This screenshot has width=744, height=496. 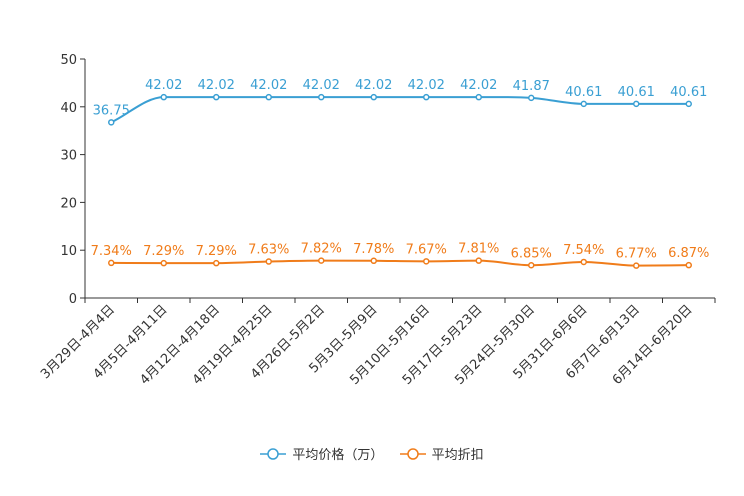 I want to click on y-tick-label: 10, so click(x=68, y=251).